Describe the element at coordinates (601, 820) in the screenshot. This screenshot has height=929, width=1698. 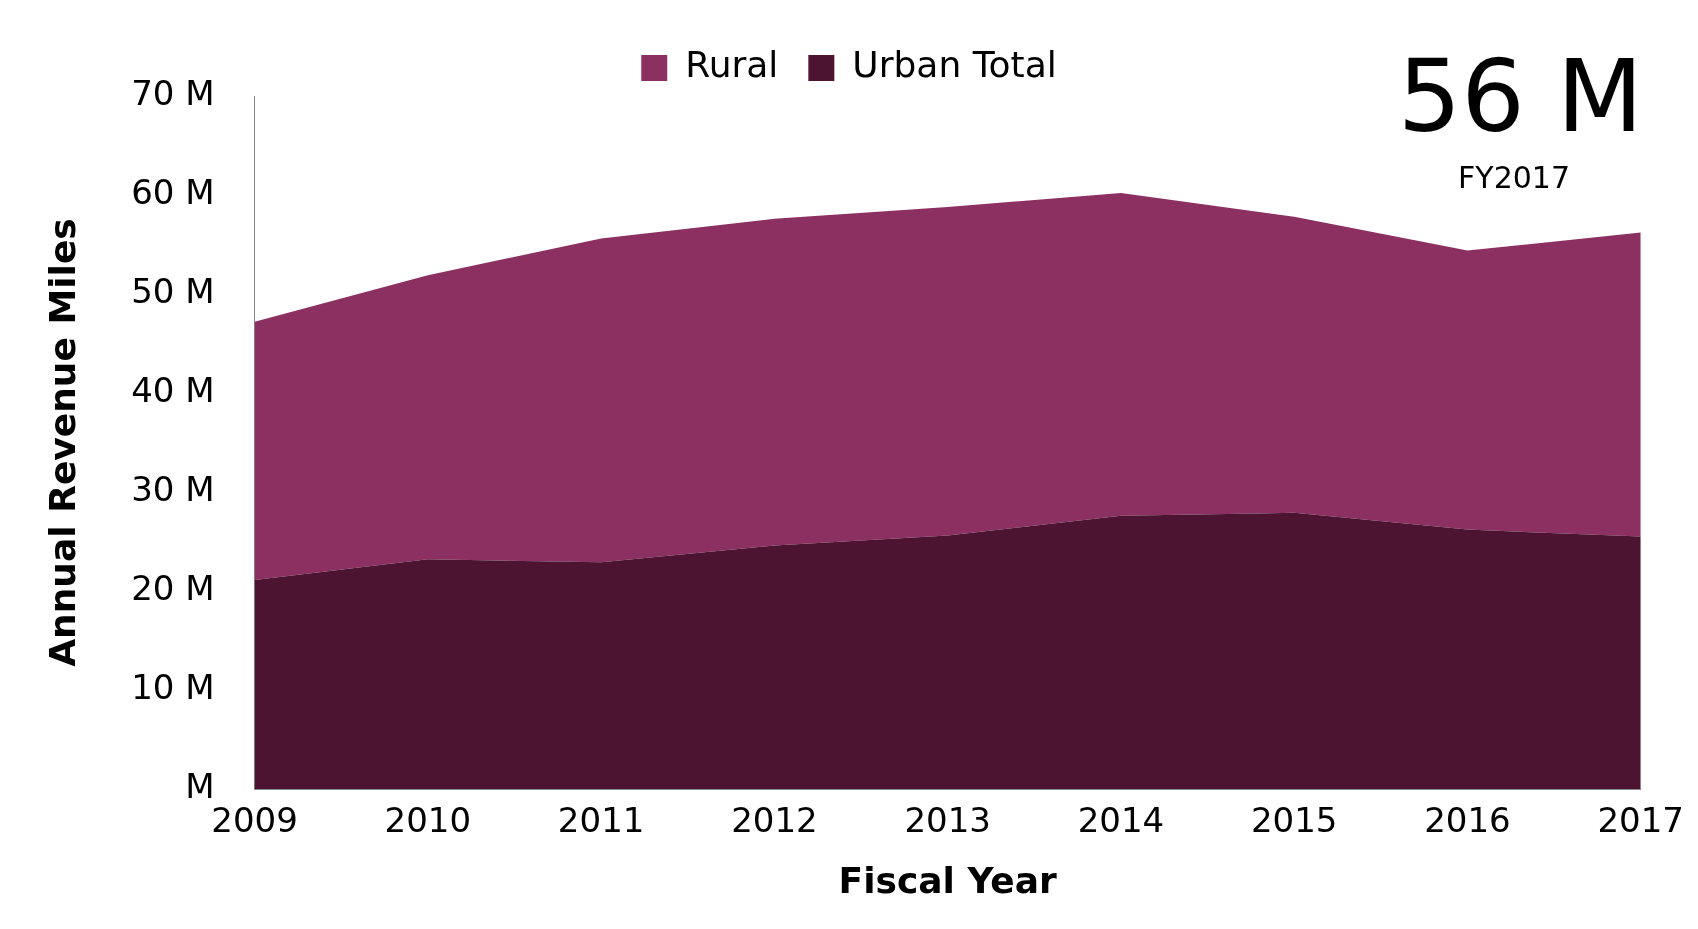
I see `x-tick-label: 2011` at that location.